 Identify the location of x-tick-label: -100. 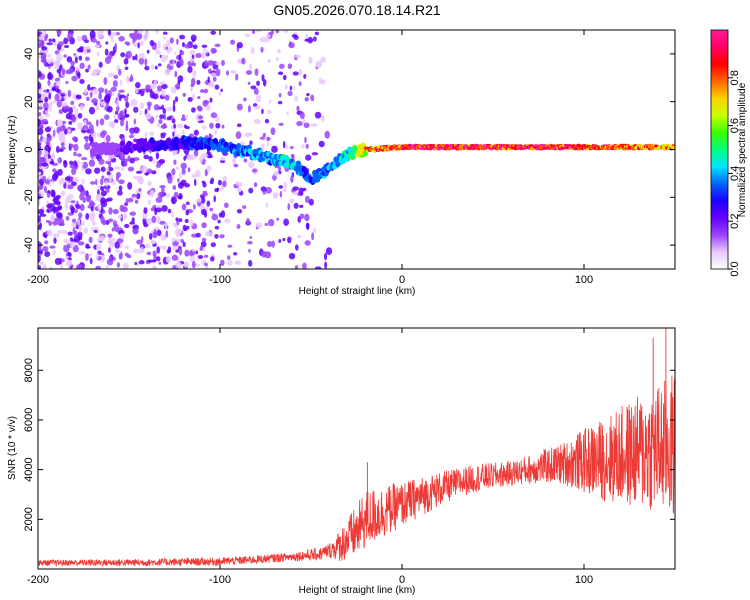
(220, 580).